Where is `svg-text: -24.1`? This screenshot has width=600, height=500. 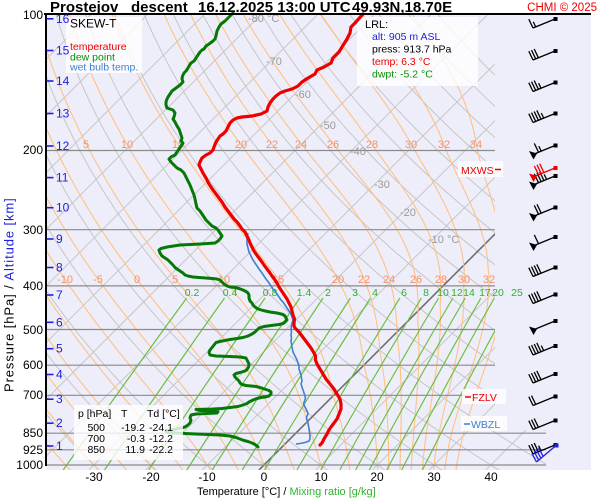 svg-text: -24.1 is located at coordinates (161, 428).